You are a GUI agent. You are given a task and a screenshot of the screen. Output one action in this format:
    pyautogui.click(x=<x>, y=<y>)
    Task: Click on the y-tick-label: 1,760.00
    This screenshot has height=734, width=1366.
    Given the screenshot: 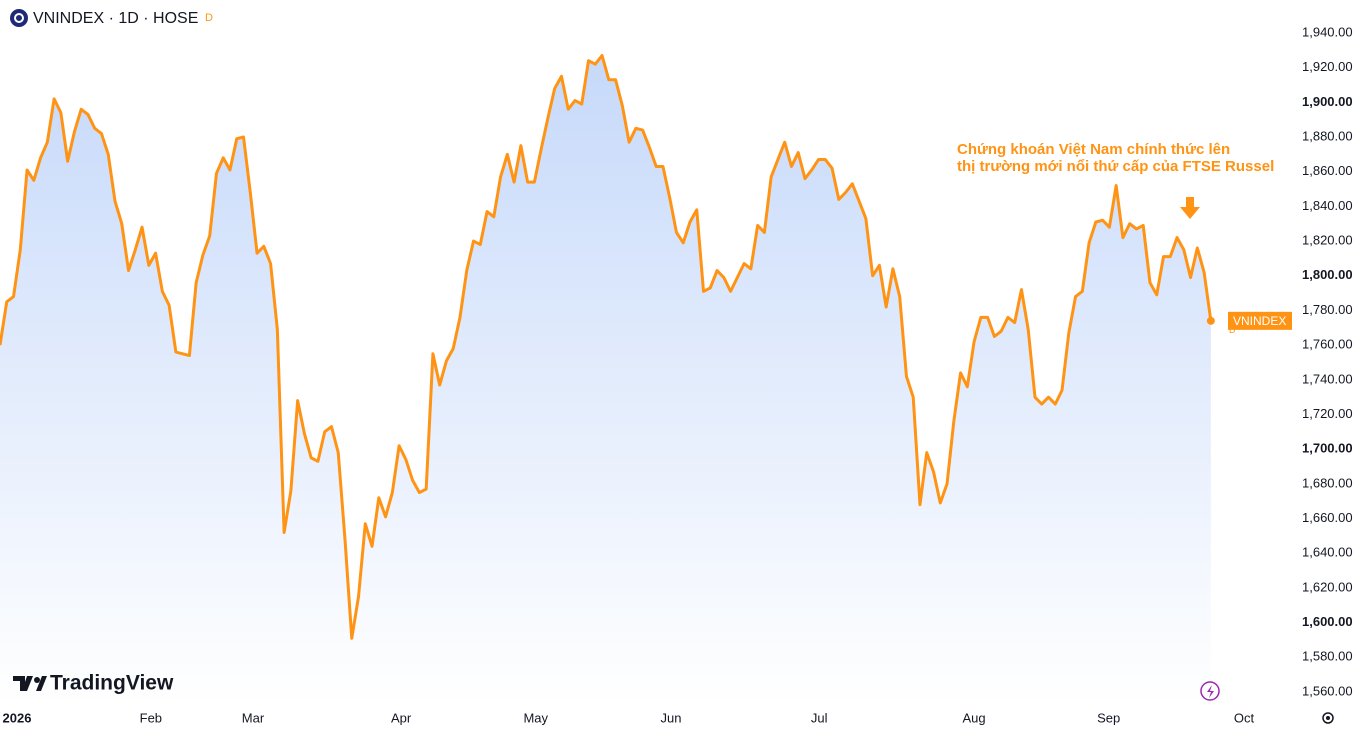 What is the action you would take?
    pyautogui.click(x=1327, y=344)
    